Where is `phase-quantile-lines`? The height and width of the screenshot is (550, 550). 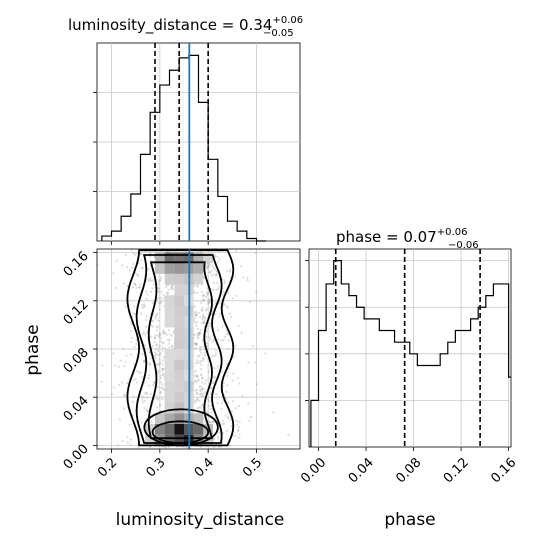
phase-quantile-lines is located at coordinates (407, 348).